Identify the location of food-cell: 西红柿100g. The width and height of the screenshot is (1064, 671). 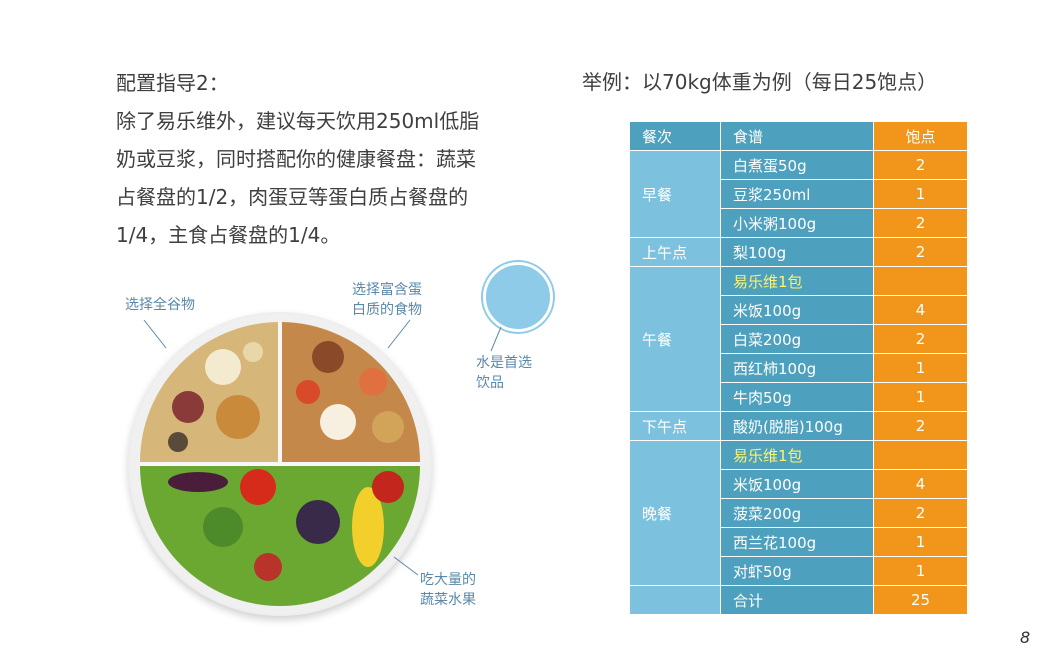
(797, 368).